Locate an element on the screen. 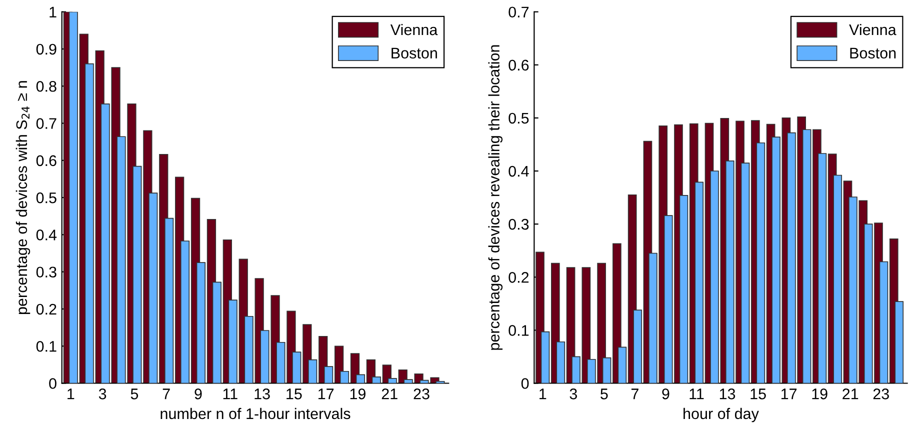  y-tick-label: 1 is located at coordinates (53, 12).